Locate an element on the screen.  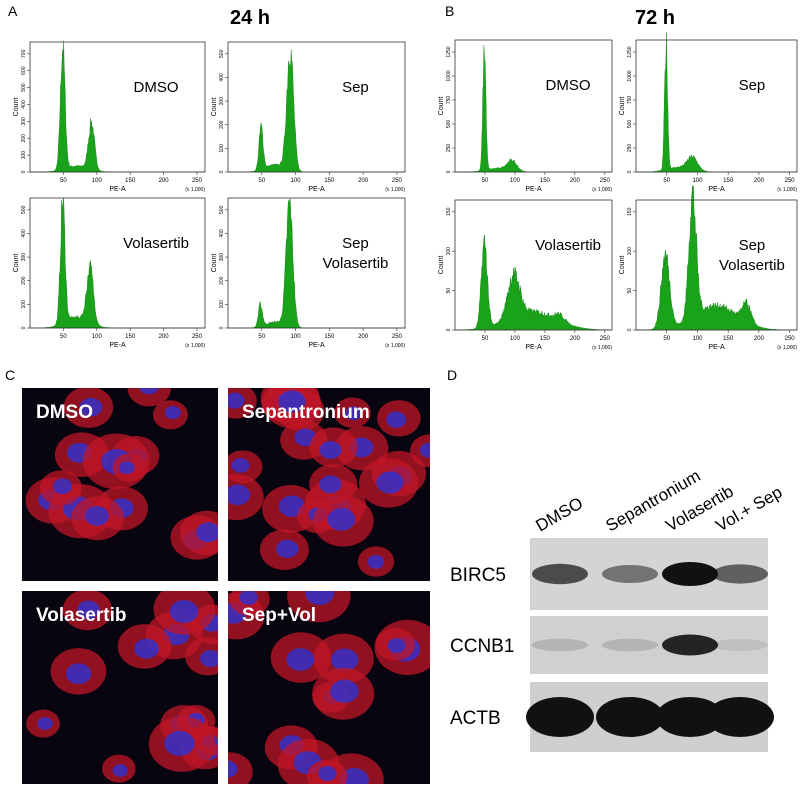
protein-label: CCNB1 is located at coordinates (482, 646).